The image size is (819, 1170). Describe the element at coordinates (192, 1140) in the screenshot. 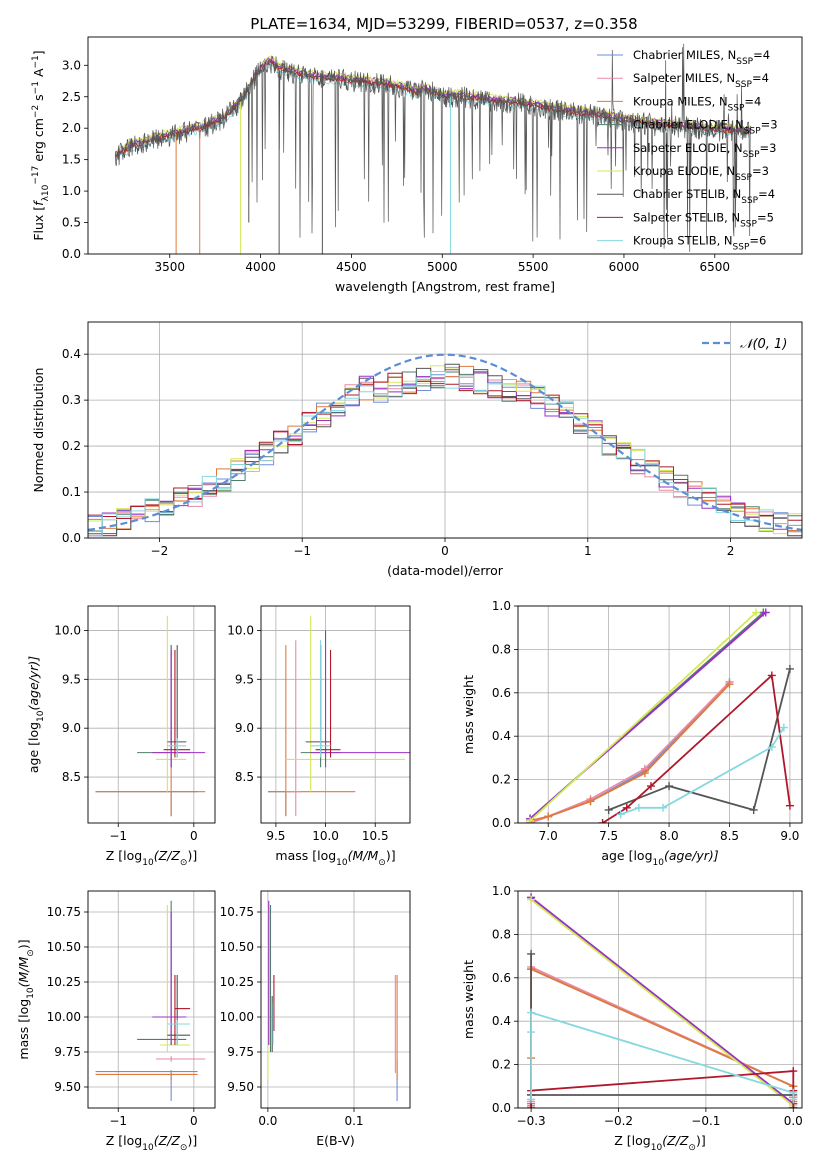

I see `mass_vs_Z-xlabel-part: )]` at that location.